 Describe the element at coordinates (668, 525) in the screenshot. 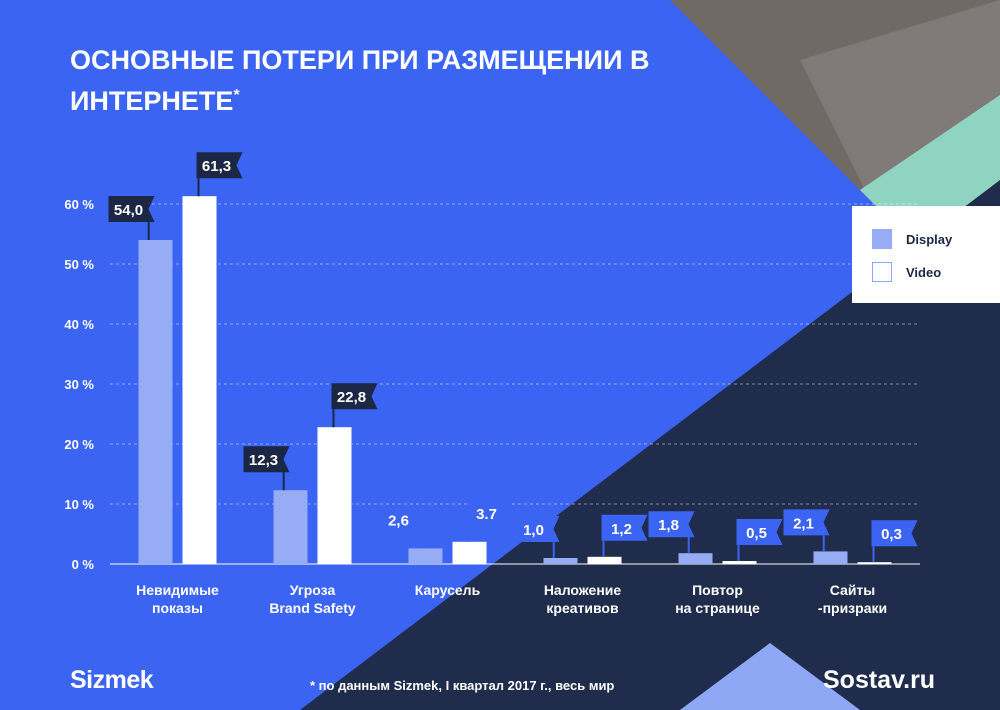

I see `data-label: 1,8` at that location.